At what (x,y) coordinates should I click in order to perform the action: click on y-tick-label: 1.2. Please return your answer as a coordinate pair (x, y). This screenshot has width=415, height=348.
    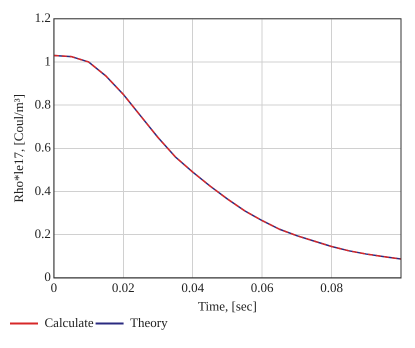
    Looking at the image, I should click on (42, 18).